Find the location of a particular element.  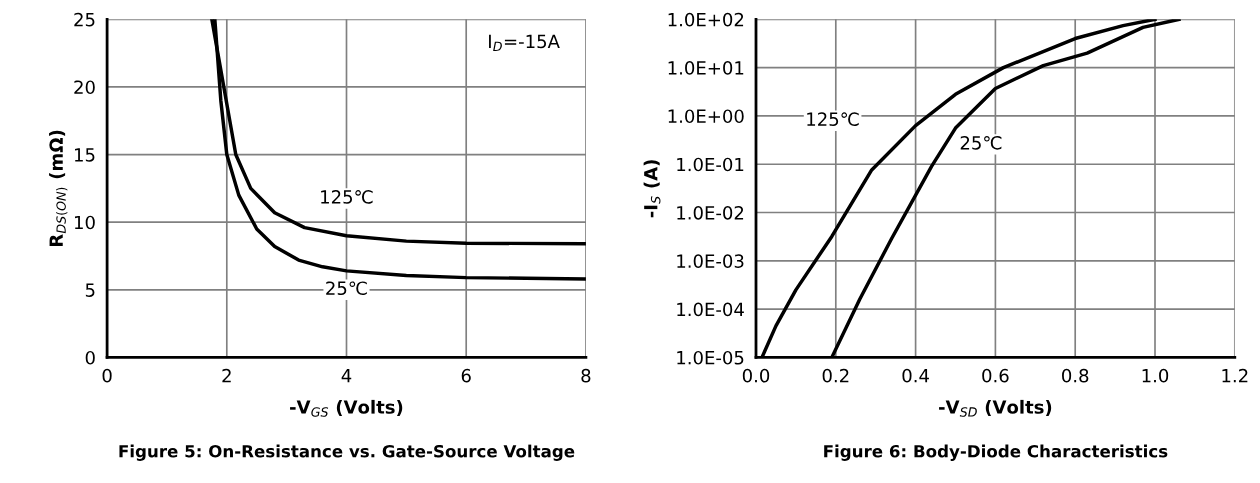

x-tick-label: 4 is located at coordinates (346, 376).